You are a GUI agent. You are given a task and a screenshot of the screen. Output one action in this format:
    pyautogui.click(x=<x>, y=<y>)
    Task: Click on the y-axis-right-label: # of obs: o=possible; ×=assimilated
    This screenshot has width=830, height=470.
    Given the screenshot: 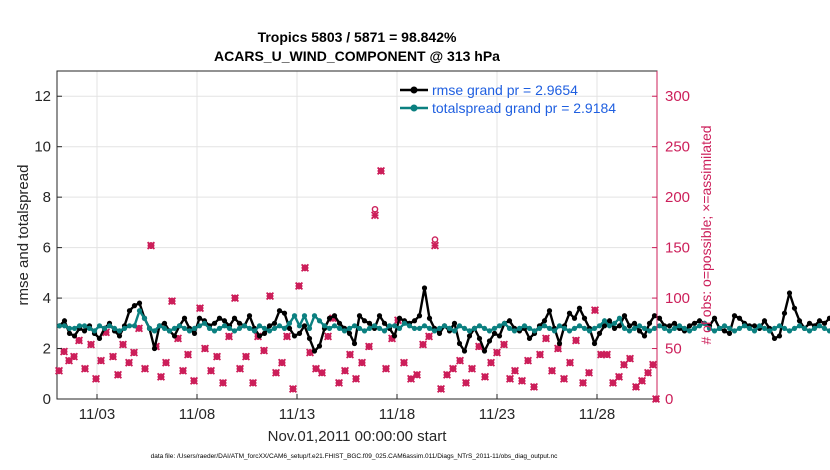 What is the action you would take?
    pyautogui.click(x=706, y=234)
    